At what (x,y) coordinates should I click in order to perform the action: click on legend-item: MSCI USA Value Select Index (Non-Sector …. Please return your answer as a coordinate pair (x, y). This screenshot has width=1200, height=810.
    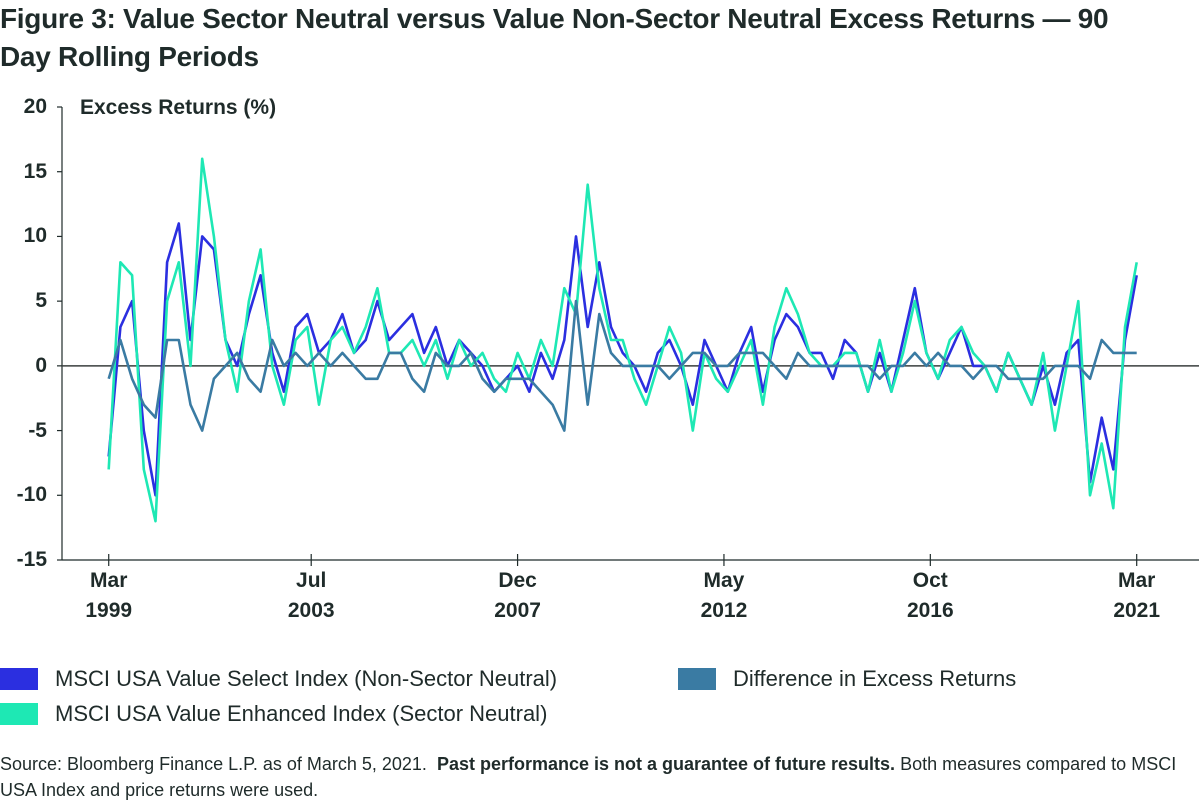
    Looking at the image, I should click on (278, 679).